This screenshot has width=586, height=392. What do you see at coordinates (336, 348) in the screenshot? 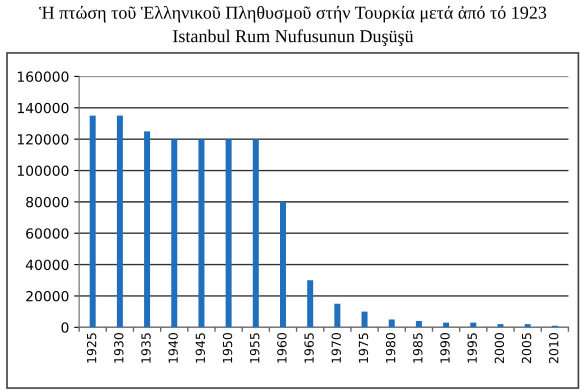
I see `x-tick-label: 1970` at bounding box center [336, 348].